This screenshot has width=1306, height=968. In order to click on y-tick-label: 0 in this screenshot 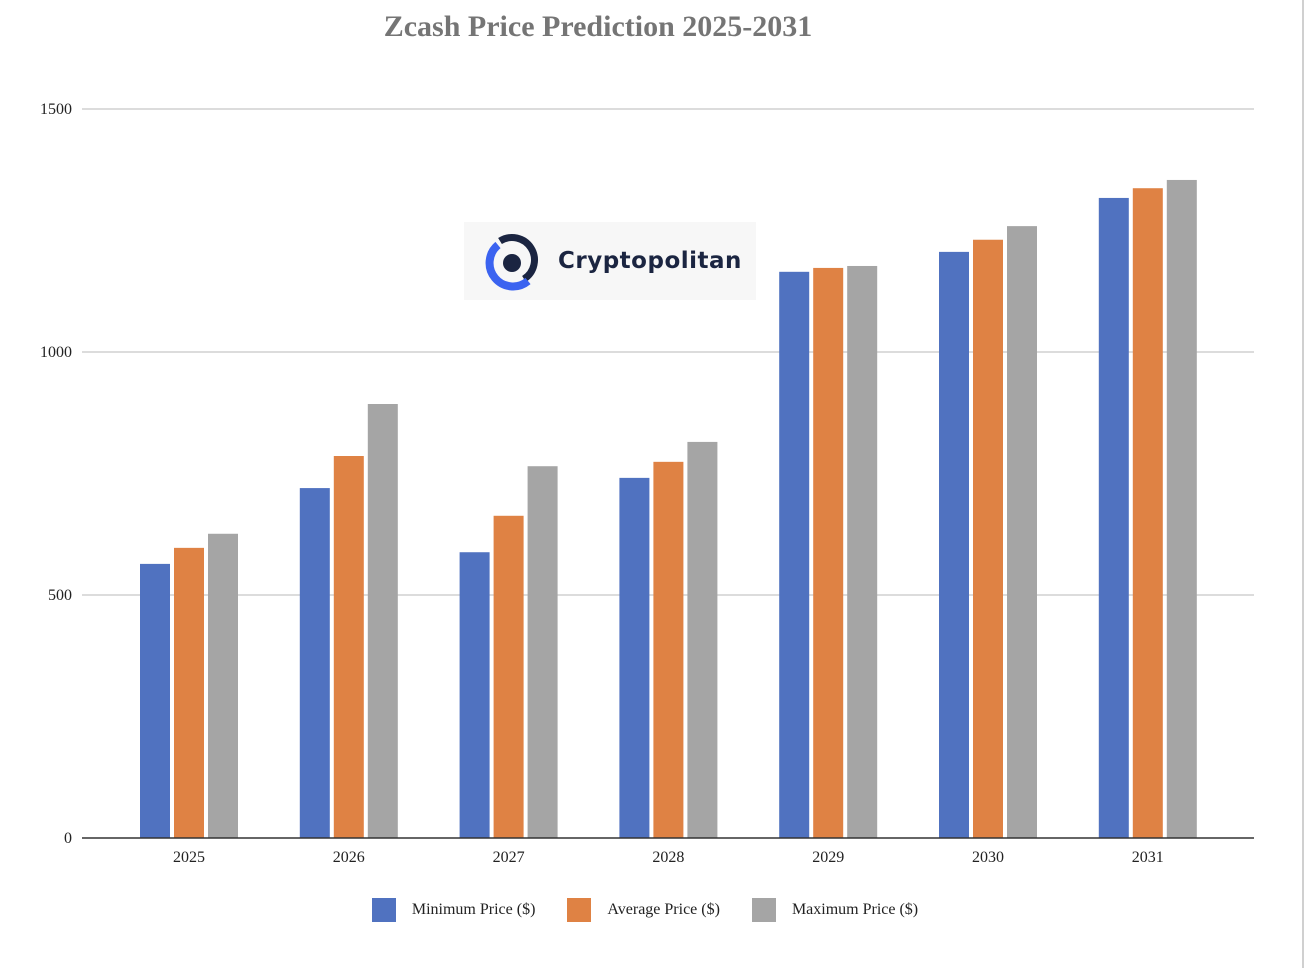, I will do `click(68, 838)`.